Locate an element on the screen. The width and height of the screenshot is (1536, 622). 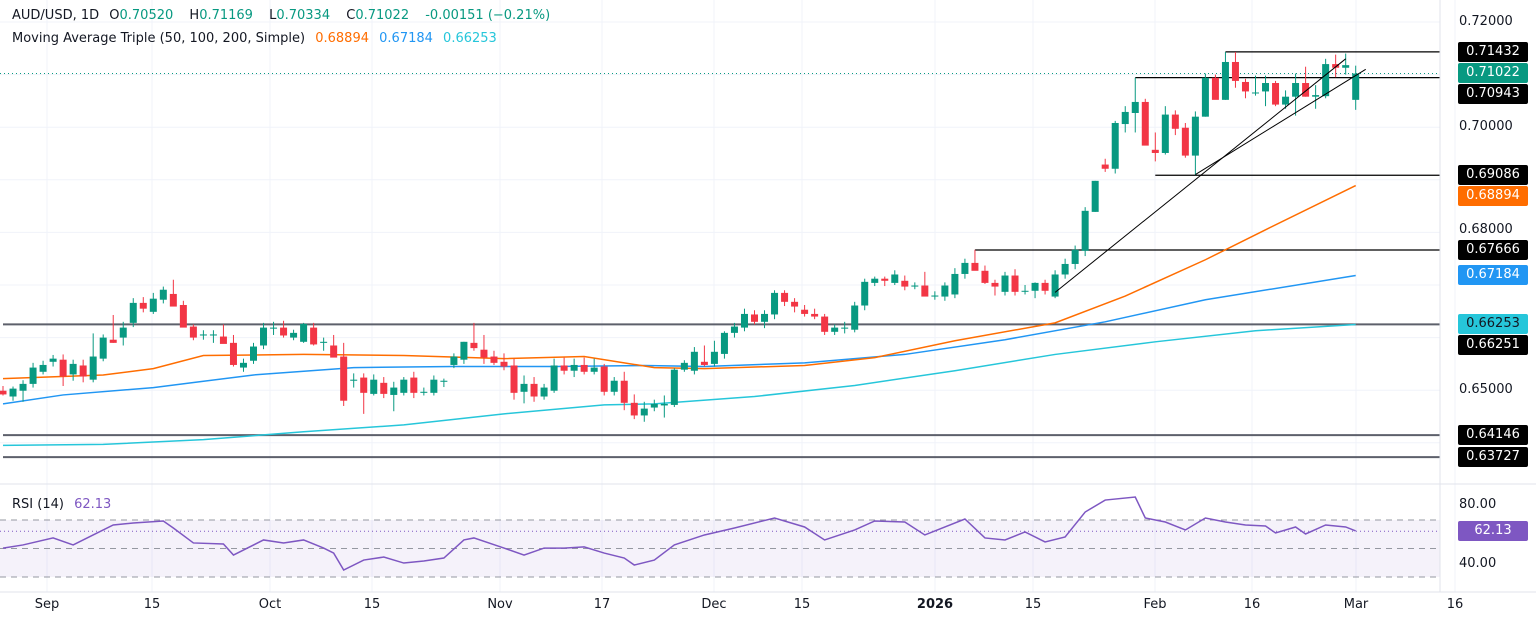
rsi-value: 62.13 is located at coordinates (93, 504).